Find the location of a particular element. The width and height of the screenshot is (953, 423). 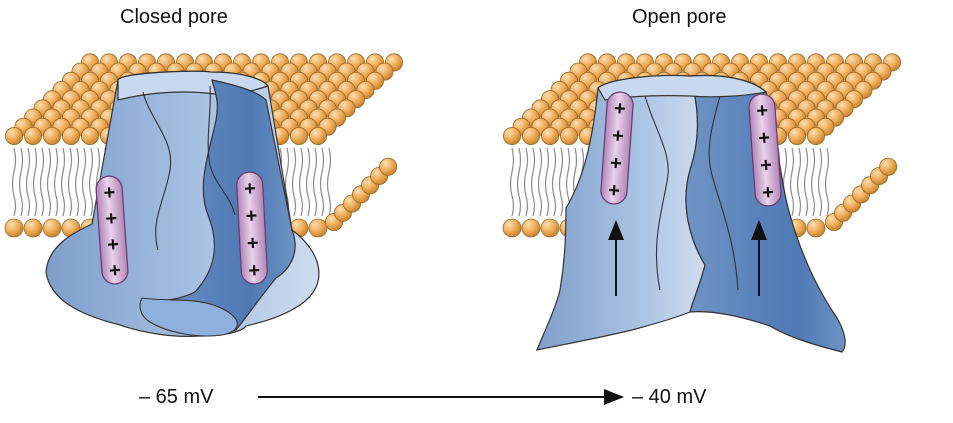

sensor-movement-arrows is located at coordinates (687, 258).